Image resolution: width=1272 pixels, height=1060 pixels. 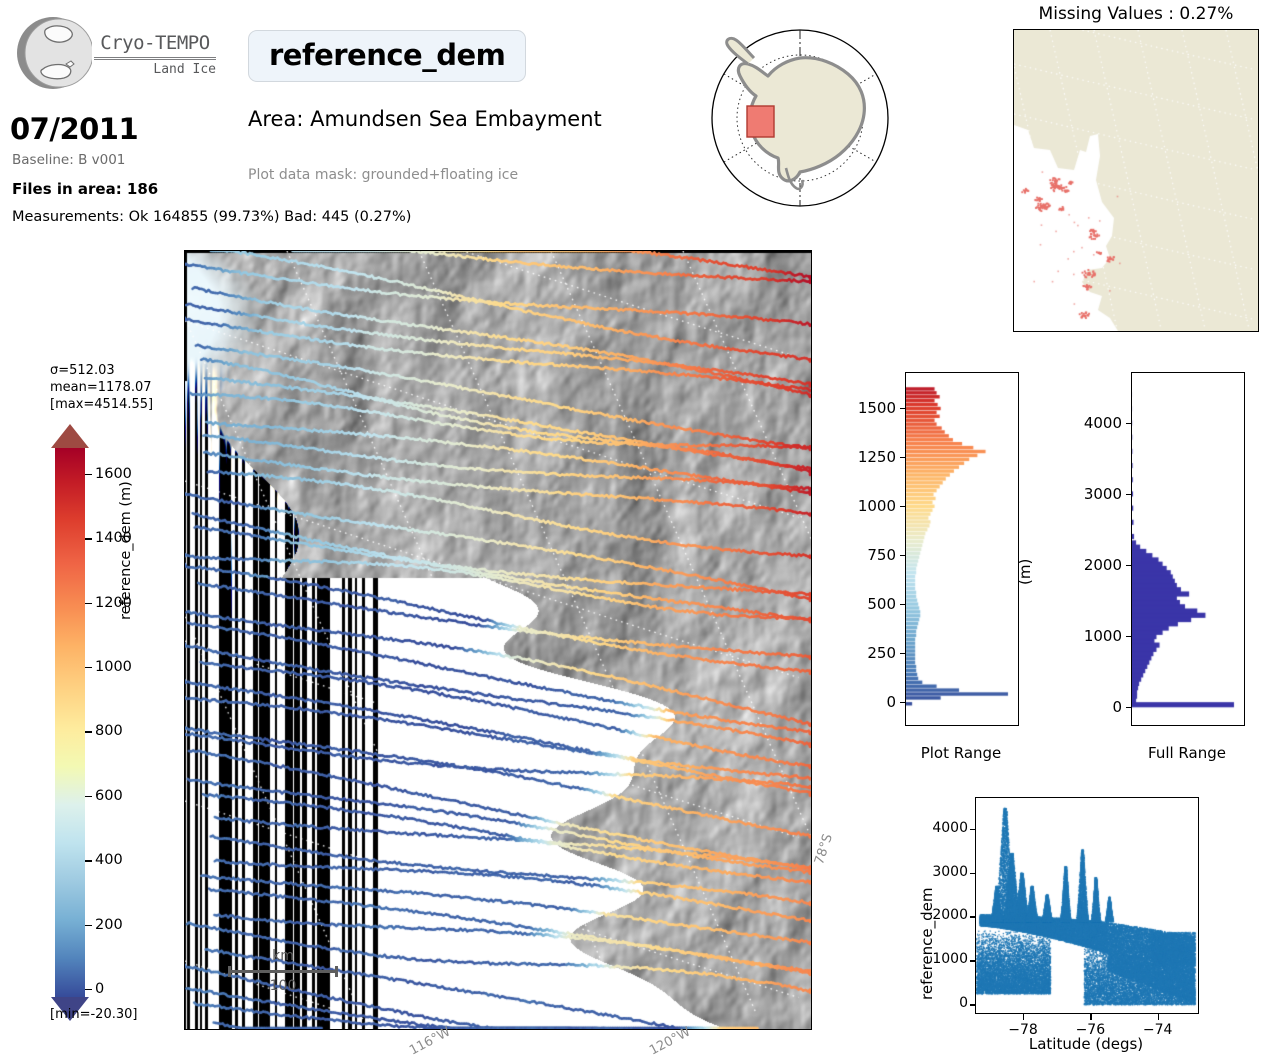 I want to click on scatter-x-tick-label: −76, so click(x=1090, y=1030).